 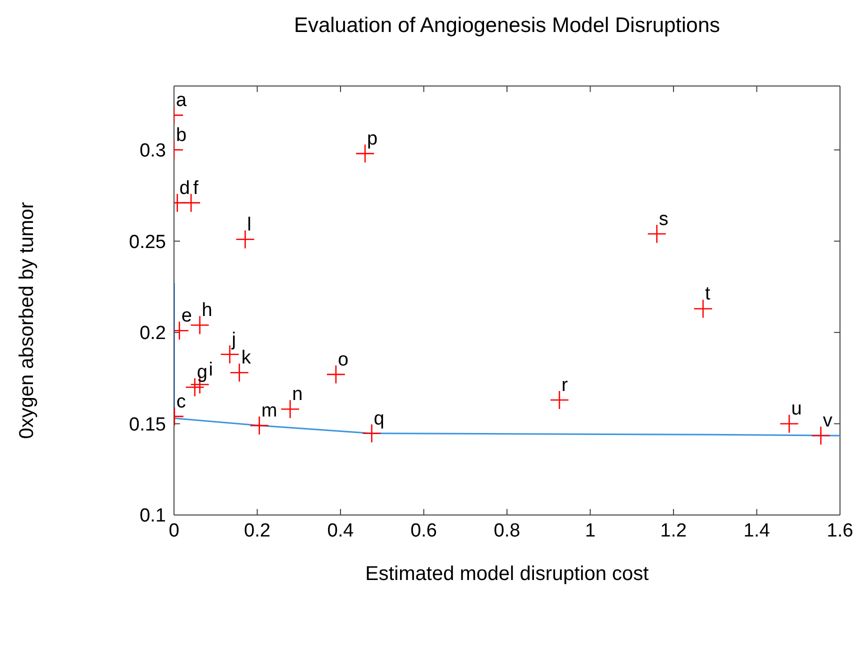 What do you see at coordinates (423, 531) in the screenshot?
I see `x-tick-label: 0.6` at bounding box center [423, 531].